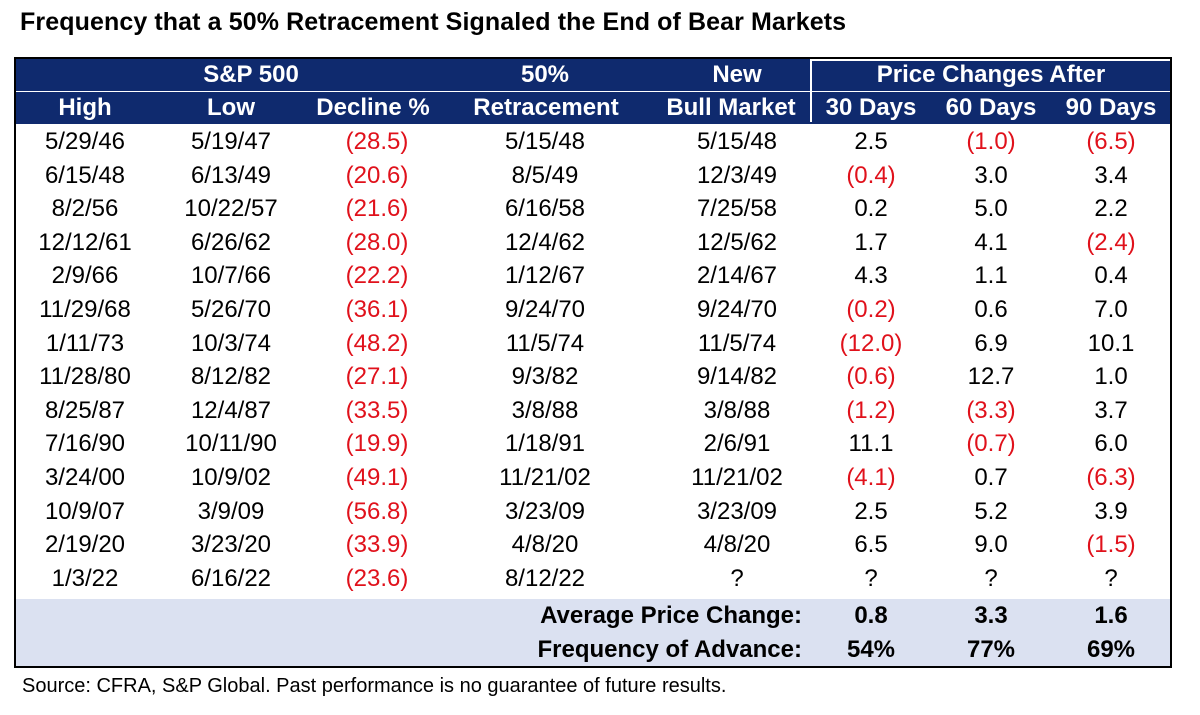 This screenshot has width=1200, height=715. Describe the element at coordinates (377, 242) in the screenshot. I see `decline-cell: (28.0)` at that location.